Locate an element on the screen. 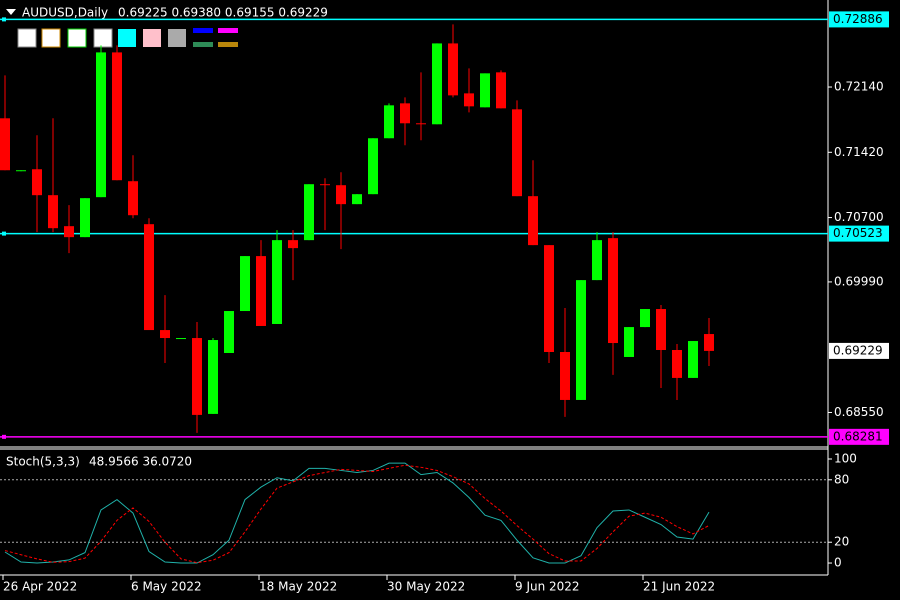 This screenshot has height=600, width=900. y-tick-label: 0.70700 is located at coordinates (859, 217).